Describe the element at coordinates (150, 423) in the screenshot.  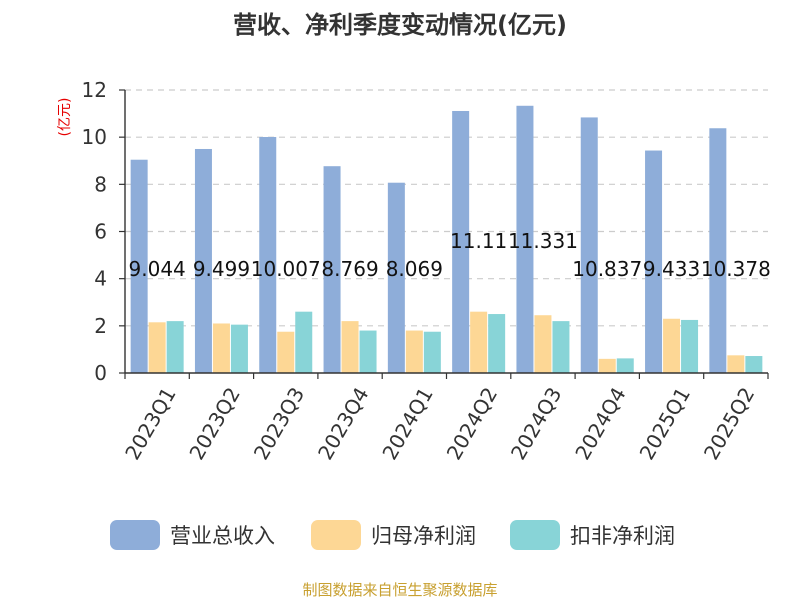
I see `x-tick-label: 2023Q1` at that location.